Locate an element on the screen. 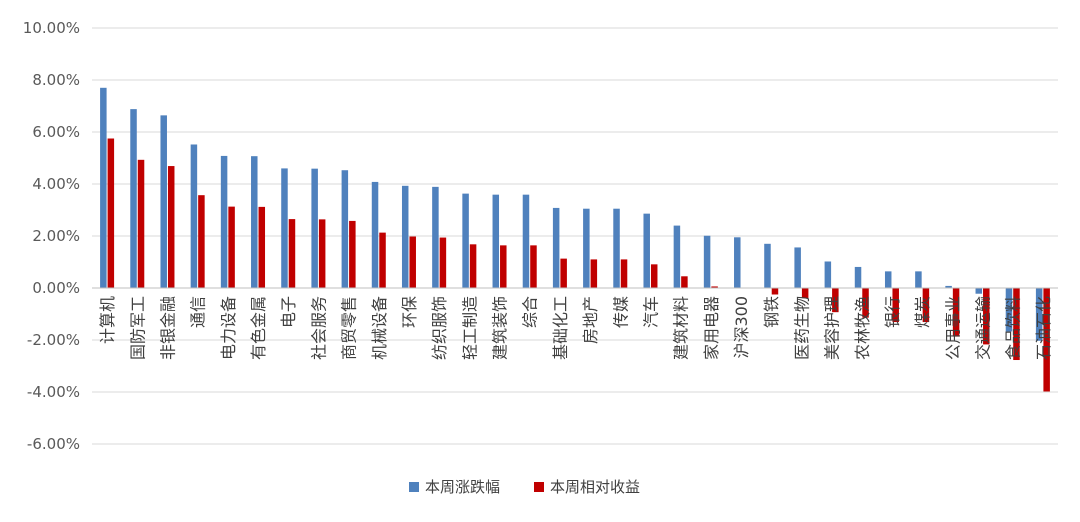 This screenshot has height=522, width=1080. category-label: 环保 is located at coordinates (409, 312).